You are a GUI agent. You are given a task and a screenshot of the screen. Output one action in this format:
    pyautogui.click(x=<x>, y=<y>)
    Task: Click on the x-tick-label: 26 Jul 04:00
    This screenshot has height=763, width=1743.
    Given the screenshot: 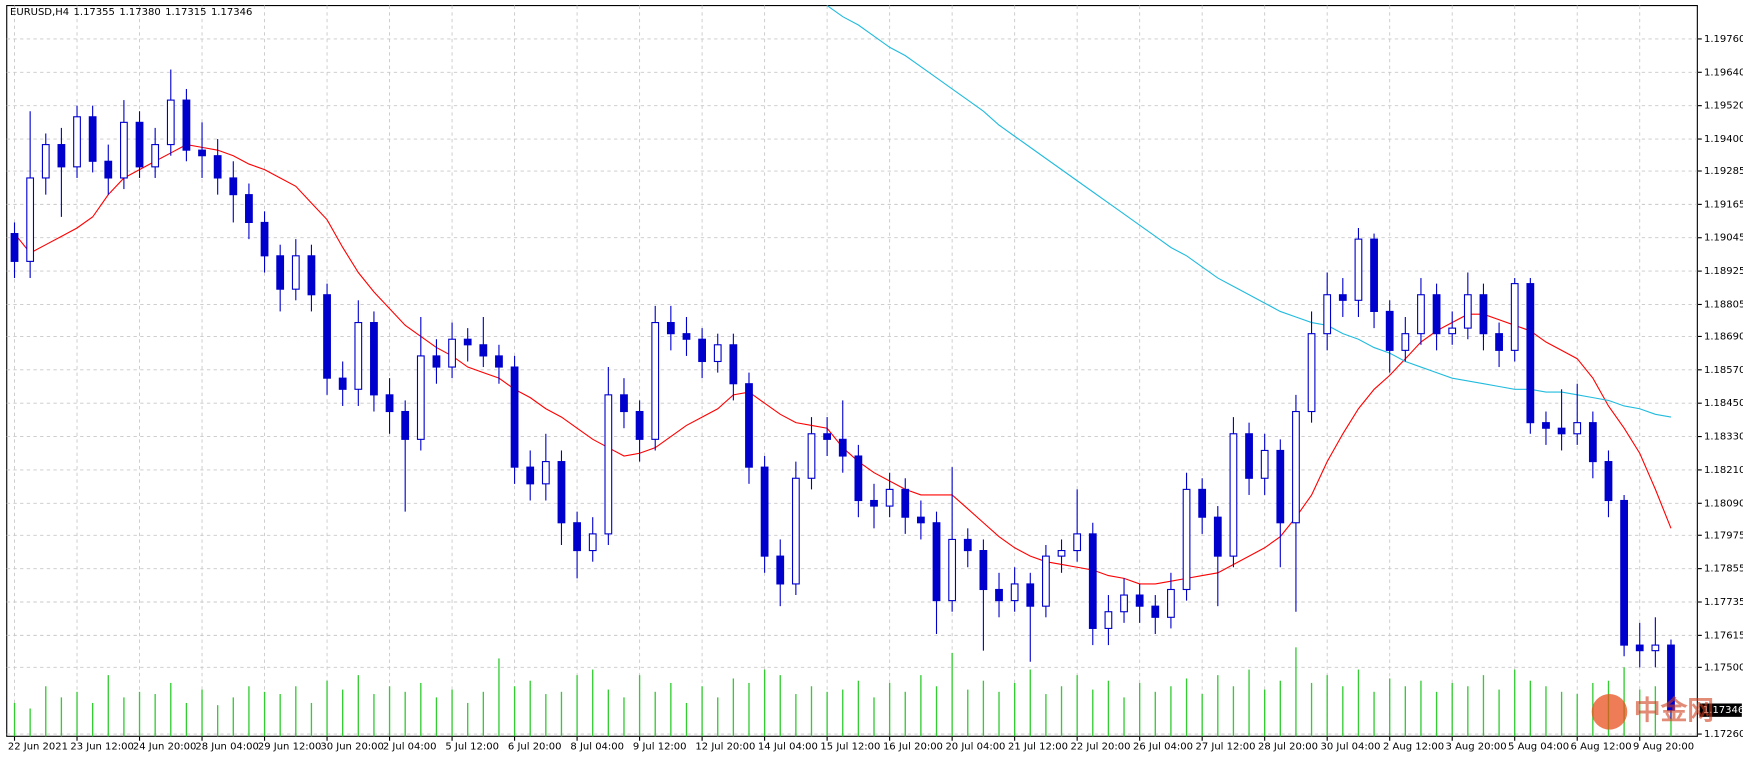 What is the action you would take?
    pyautogui.click(x=1163, y=746)
    